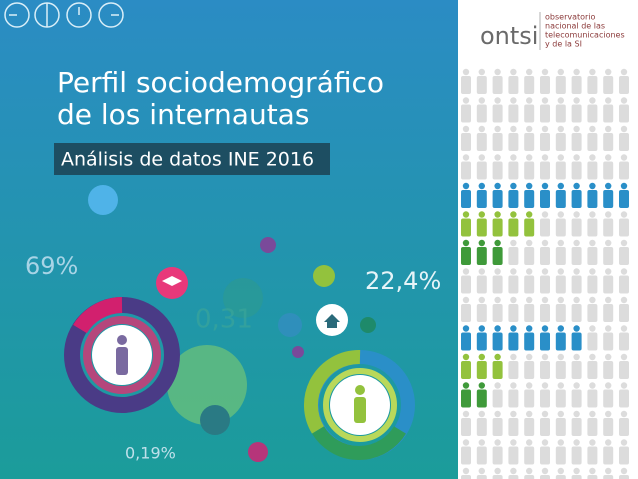 The image size is (638, 479). What do you see at coordinates (183, 114) in the screenshot?
I see `title-line: de los internautas` at bounding box center [183, 114].